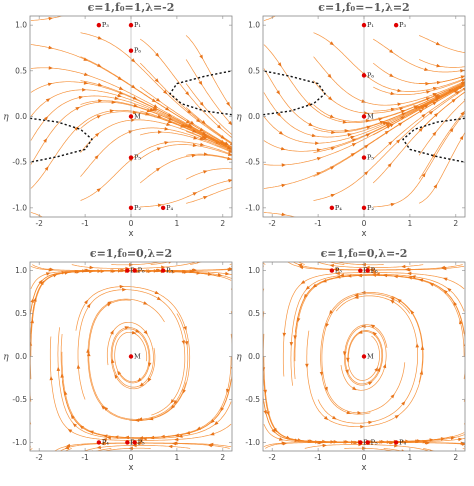 The width and height of the screenshot is (474, 486). What do you see at coordinates (254, 116) in the screenshot?
I see `y-tick-label: 0.0` at bounding box center [254, 116].